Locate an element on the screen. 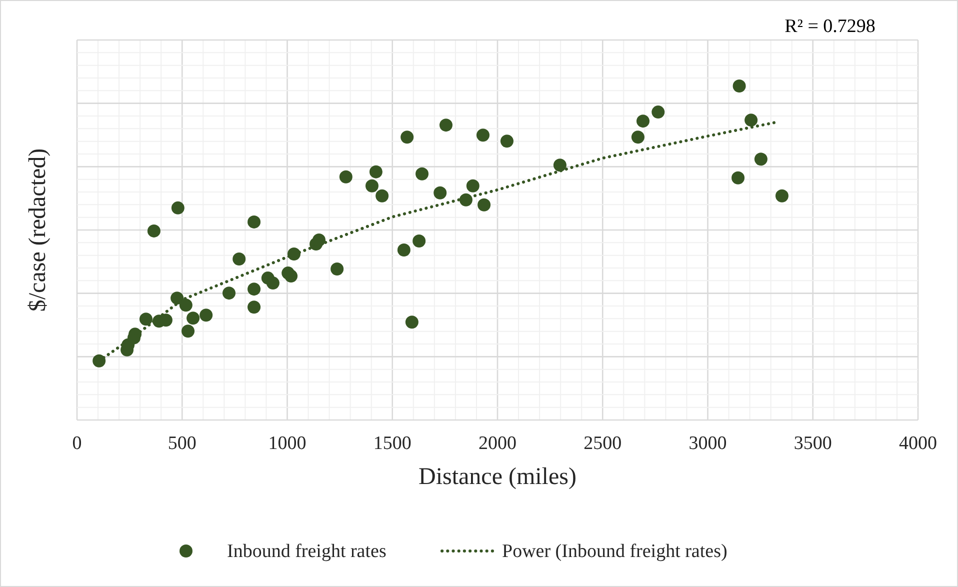  x-tick-label: 0 is located at coordinates (77, 443).